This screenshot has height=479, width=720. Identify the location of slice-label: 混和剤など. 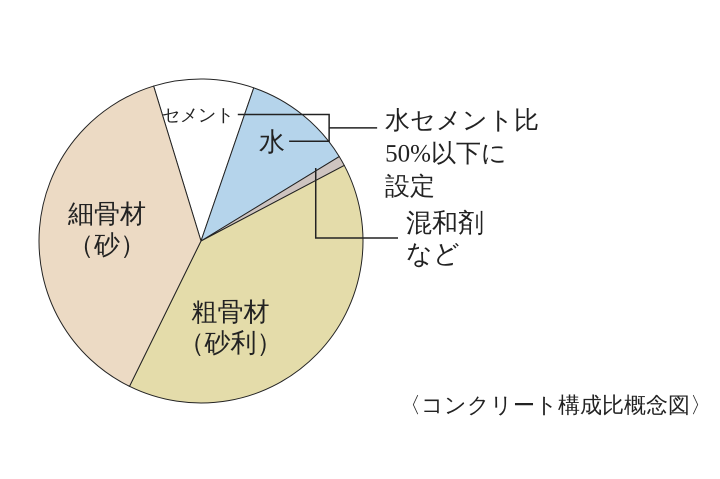
(445, 238).